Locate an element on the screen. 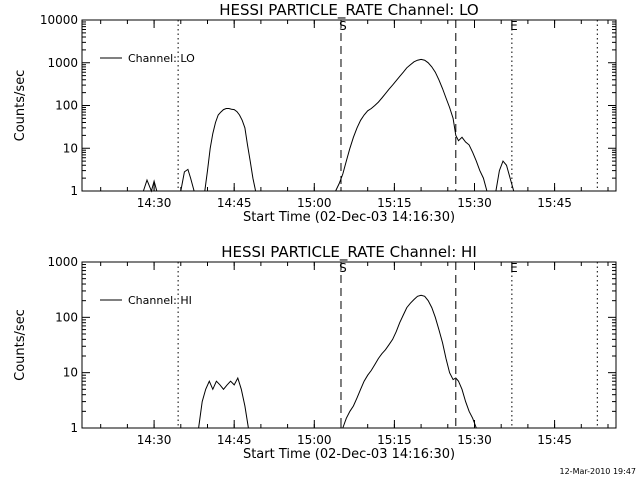  y-tick-label: 10000 is located at coordinates (59, 20).